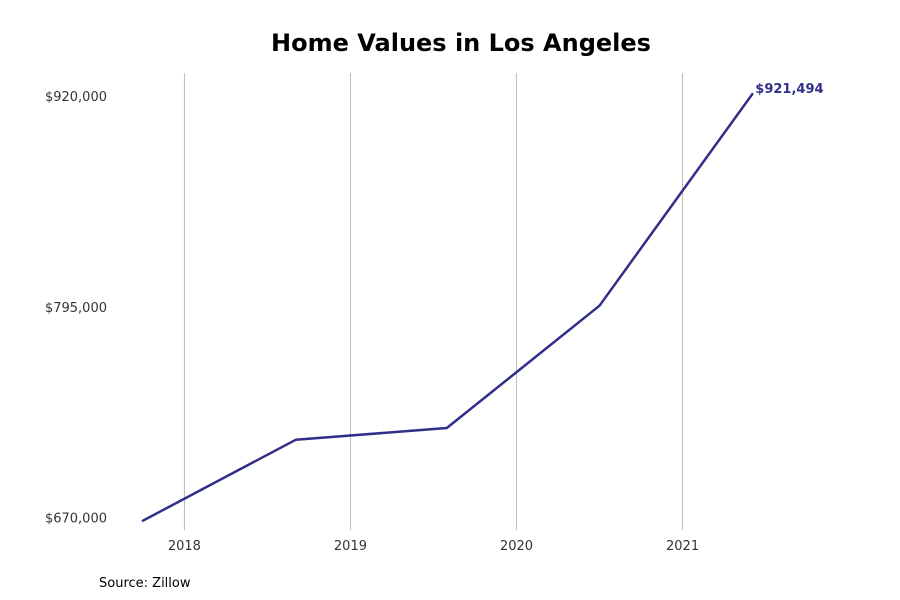 The height and width of the screenshot is (600, 900). Describe the element at coordinates (433, 546) in the screenshot. I see `x-axis-ticks: 2018 2019 2020 2021` at that location.